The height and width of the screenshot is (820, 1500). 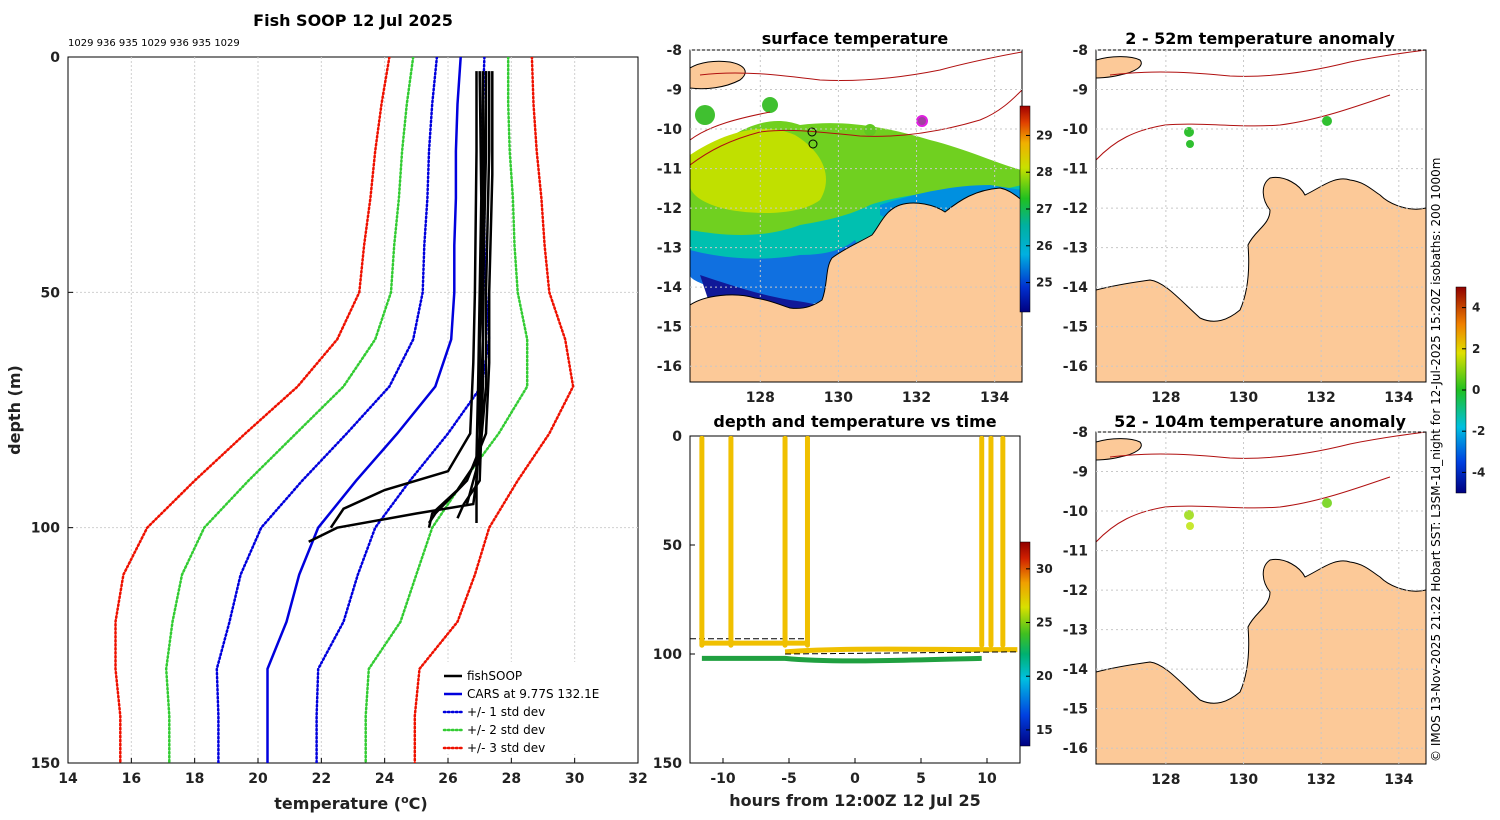 I want to click on legend-entry-label: CARS at 9.77S 132.1E, so click(x=533, y=694).